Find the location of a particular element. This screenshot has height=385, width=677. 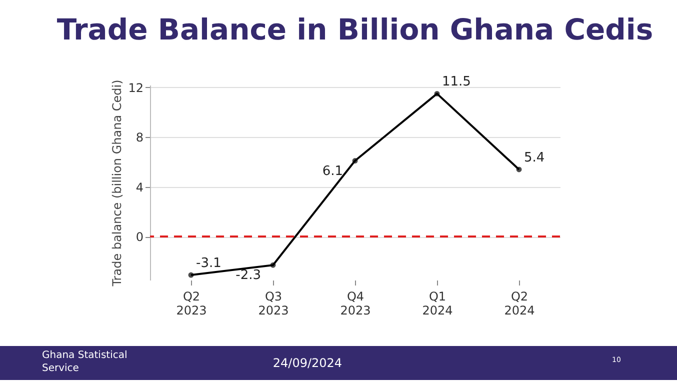

chart-title: Trade Balance in Billion Ghana Cedis is located at coordinates (355, 29).